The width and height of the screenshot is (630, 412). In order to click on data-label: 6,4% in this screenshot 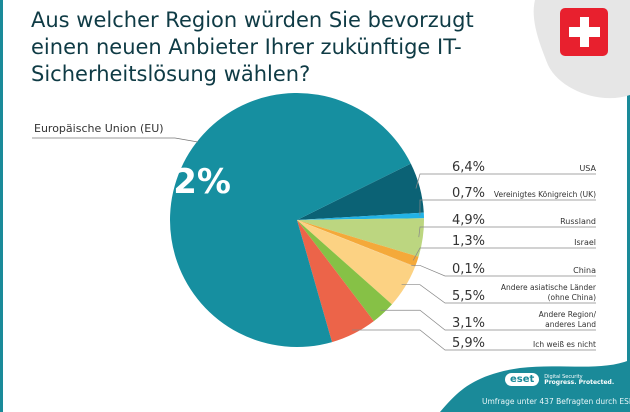, I will do `click(468, 167)`.